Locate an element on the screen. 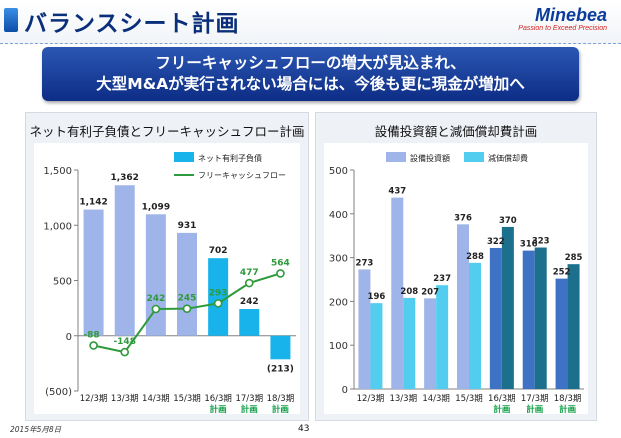 This screenshot has width=621, height=438. debt-fcf-chart-title: ネット有利子負債とフリーキャッシュフロー計画 is located at coordinates (167, 131).